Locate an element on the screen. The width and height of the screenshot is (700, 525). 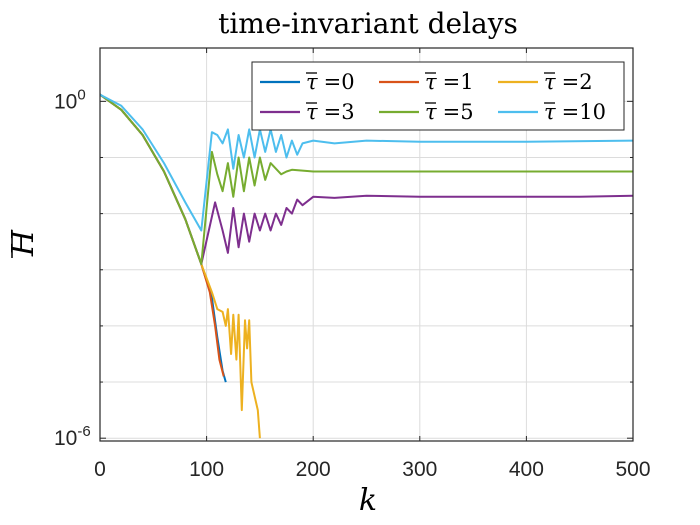
legend-label-1: τ =1 is located at coordinates (449, 82).